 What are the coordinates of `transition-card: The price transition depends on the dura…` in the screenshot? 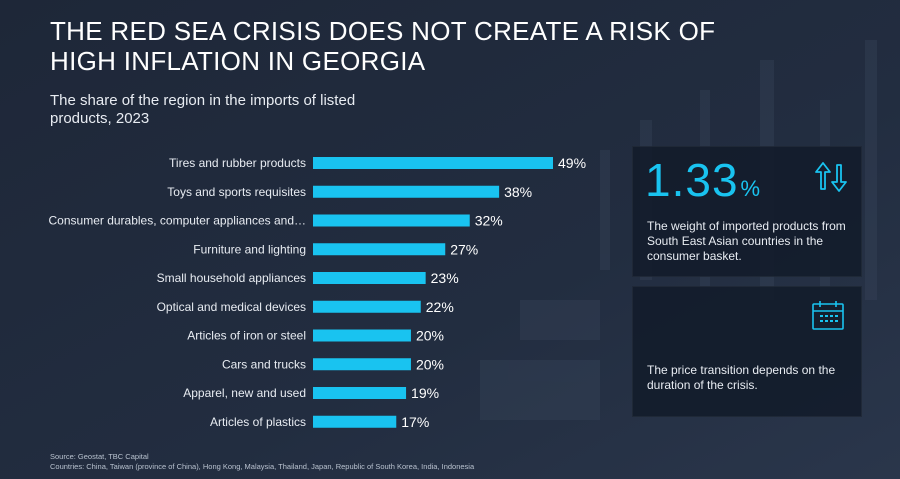 It's located at (747, 351).